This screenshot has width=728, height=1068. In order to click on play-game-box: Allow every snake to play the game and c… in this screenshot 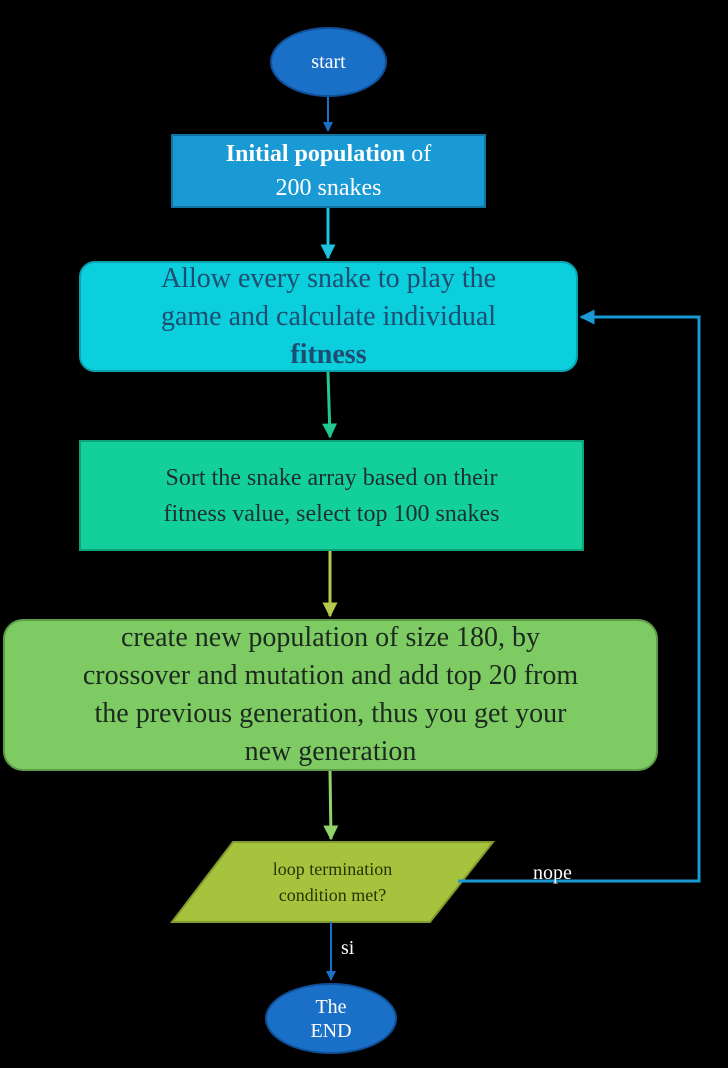, I will do `click(328, 316)`.